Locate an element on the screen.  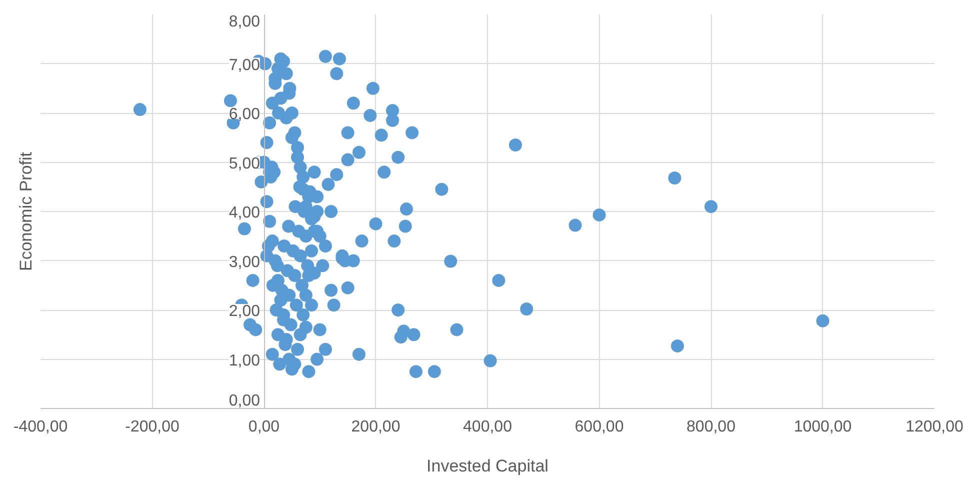
y-tick-label: 6,00 is located at coordinates (244, 114).